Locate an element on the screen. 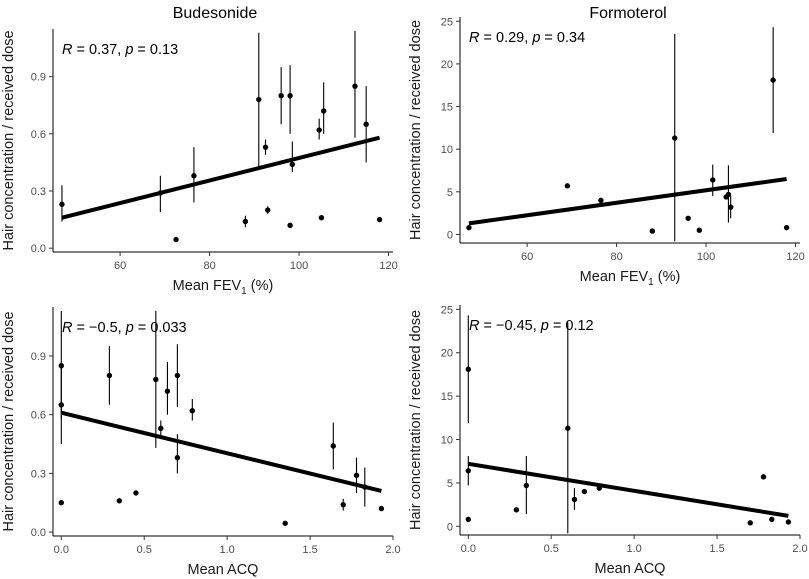 This screenshot has height=579, width=809. y-tick-label: 10 is located at coordinates (447, 441).